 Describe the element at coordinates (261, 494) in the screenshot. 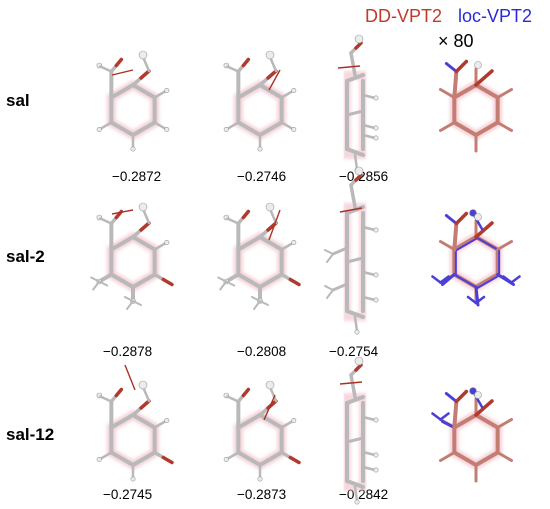

I see `value-sal-12-2: −0.2873` at that location.